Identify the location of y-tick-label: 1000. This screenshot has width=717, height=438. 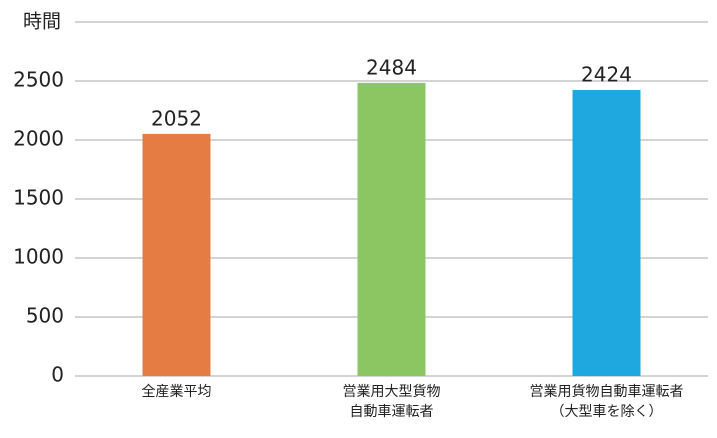
(38, 257).